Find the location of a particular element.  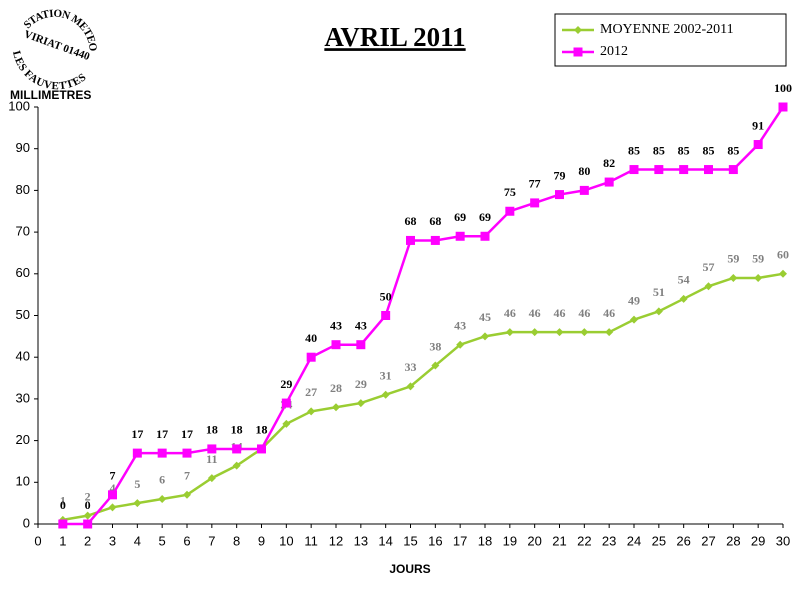

x-tick-label: 4 is located at coordinates (137, 540).